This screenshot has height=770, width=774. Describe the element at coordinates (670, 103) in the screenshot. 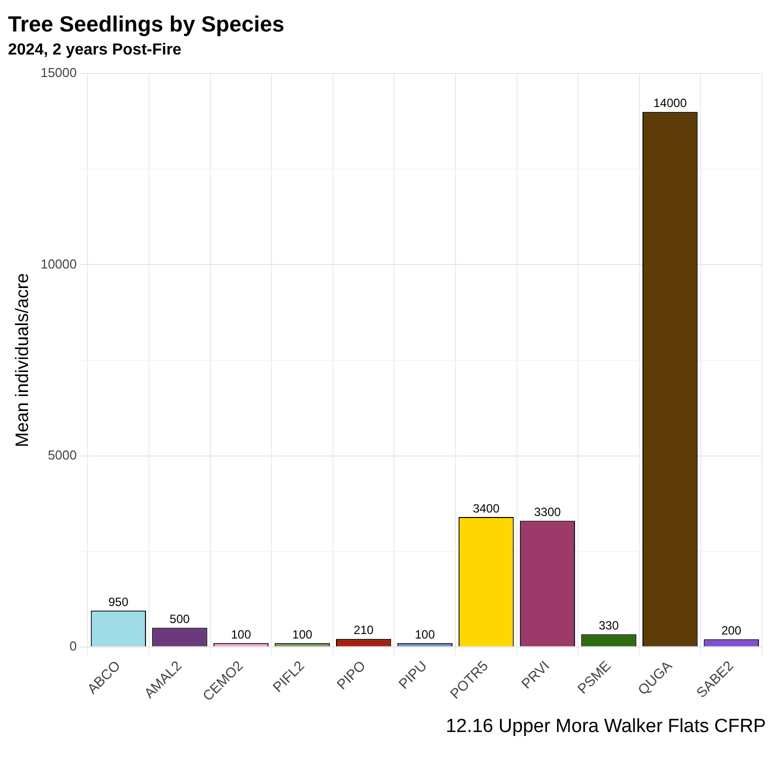

I see `data-label: 14000` at that location.